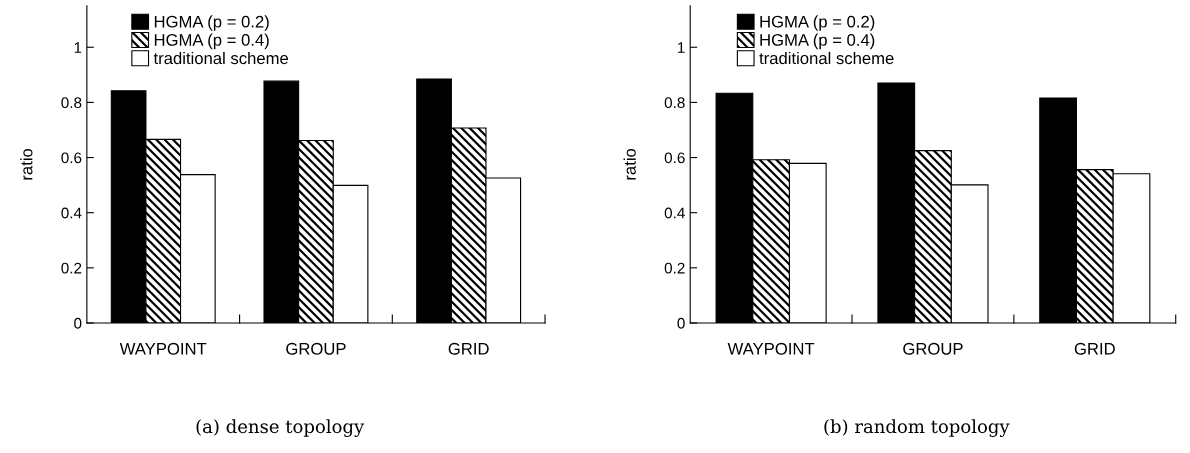 This screenshot has height=453, width=1190. What do you see at coordinates (280, 428) in the screenshot?
I see `text: (a) dense topology` at bounding box center [280, 428].